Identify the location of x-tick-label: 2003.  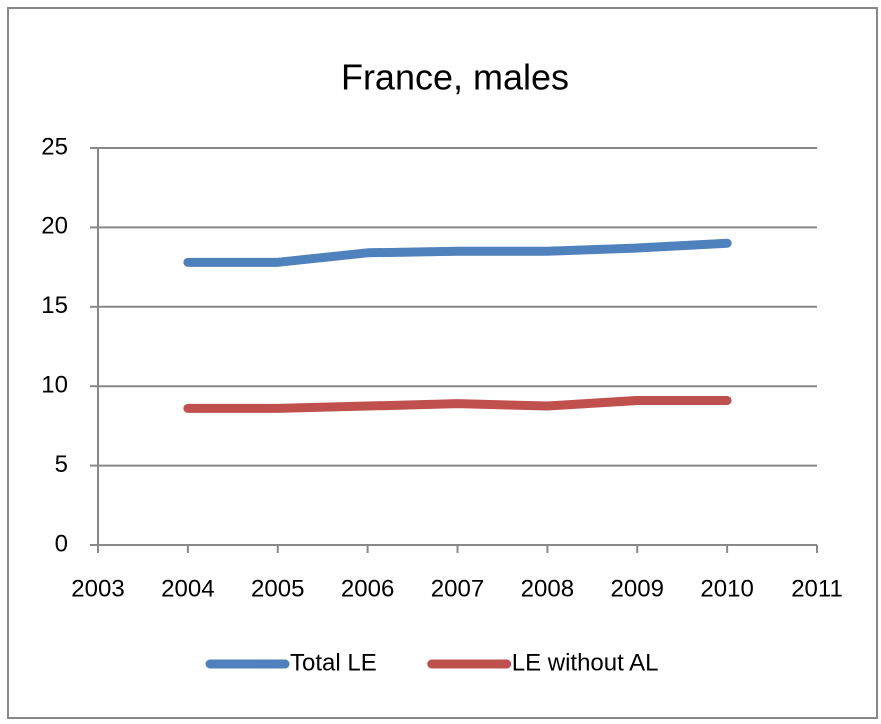
(97, 588).